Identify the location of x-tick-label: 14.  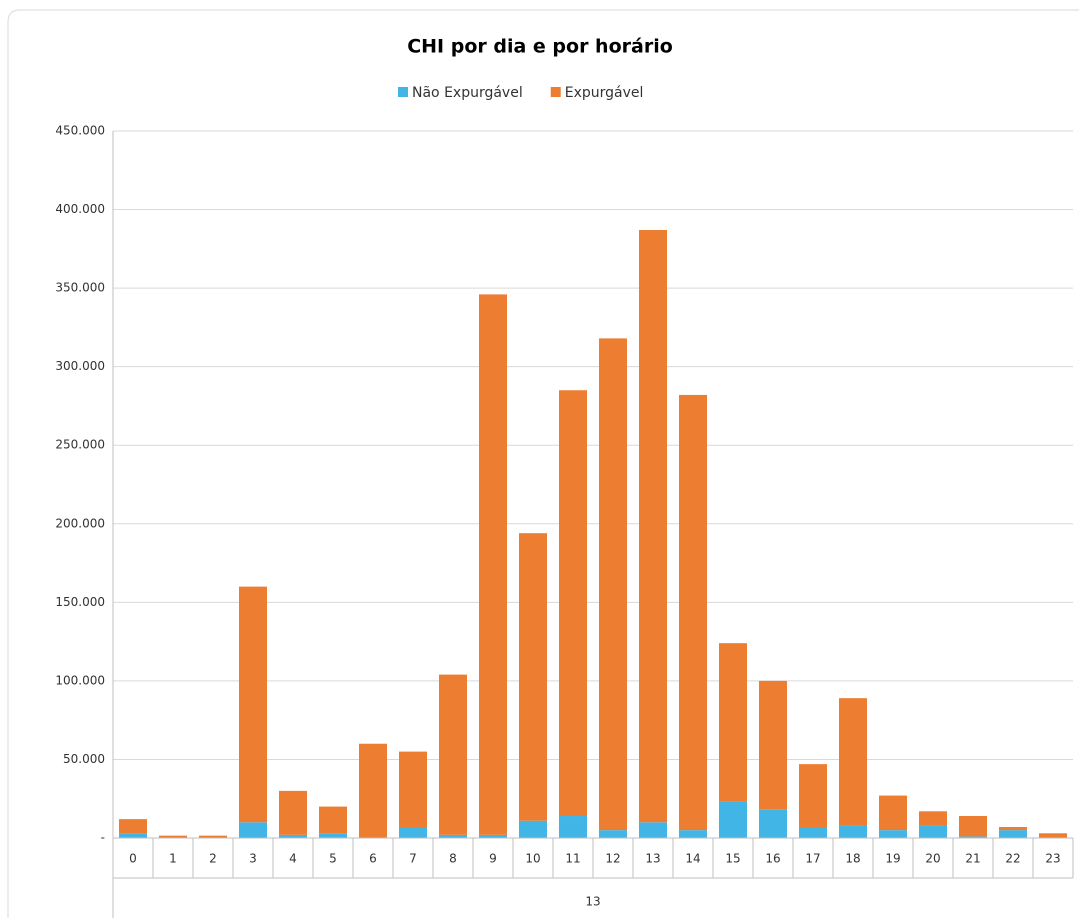
(692, 859).